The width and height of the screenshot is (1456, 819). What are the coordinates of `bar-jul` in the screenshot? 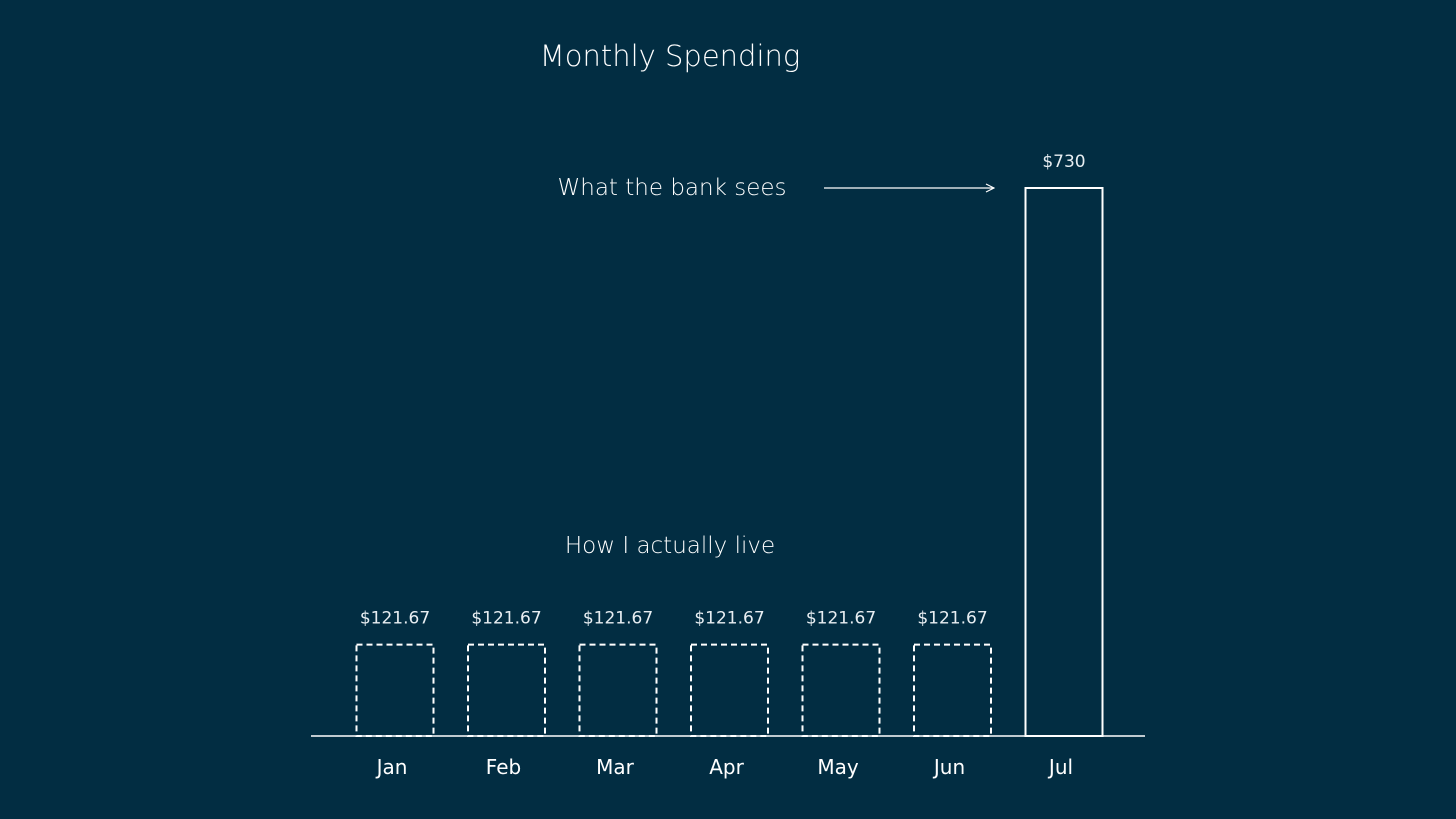 It's located at (1064, 462).